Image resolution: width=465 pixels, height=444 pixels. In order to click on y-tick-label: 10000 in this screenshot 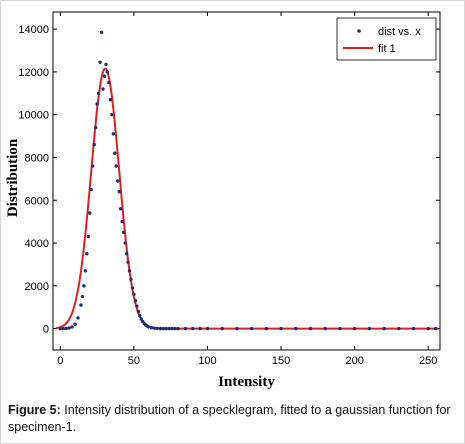, I will do `click(33, 116)`.